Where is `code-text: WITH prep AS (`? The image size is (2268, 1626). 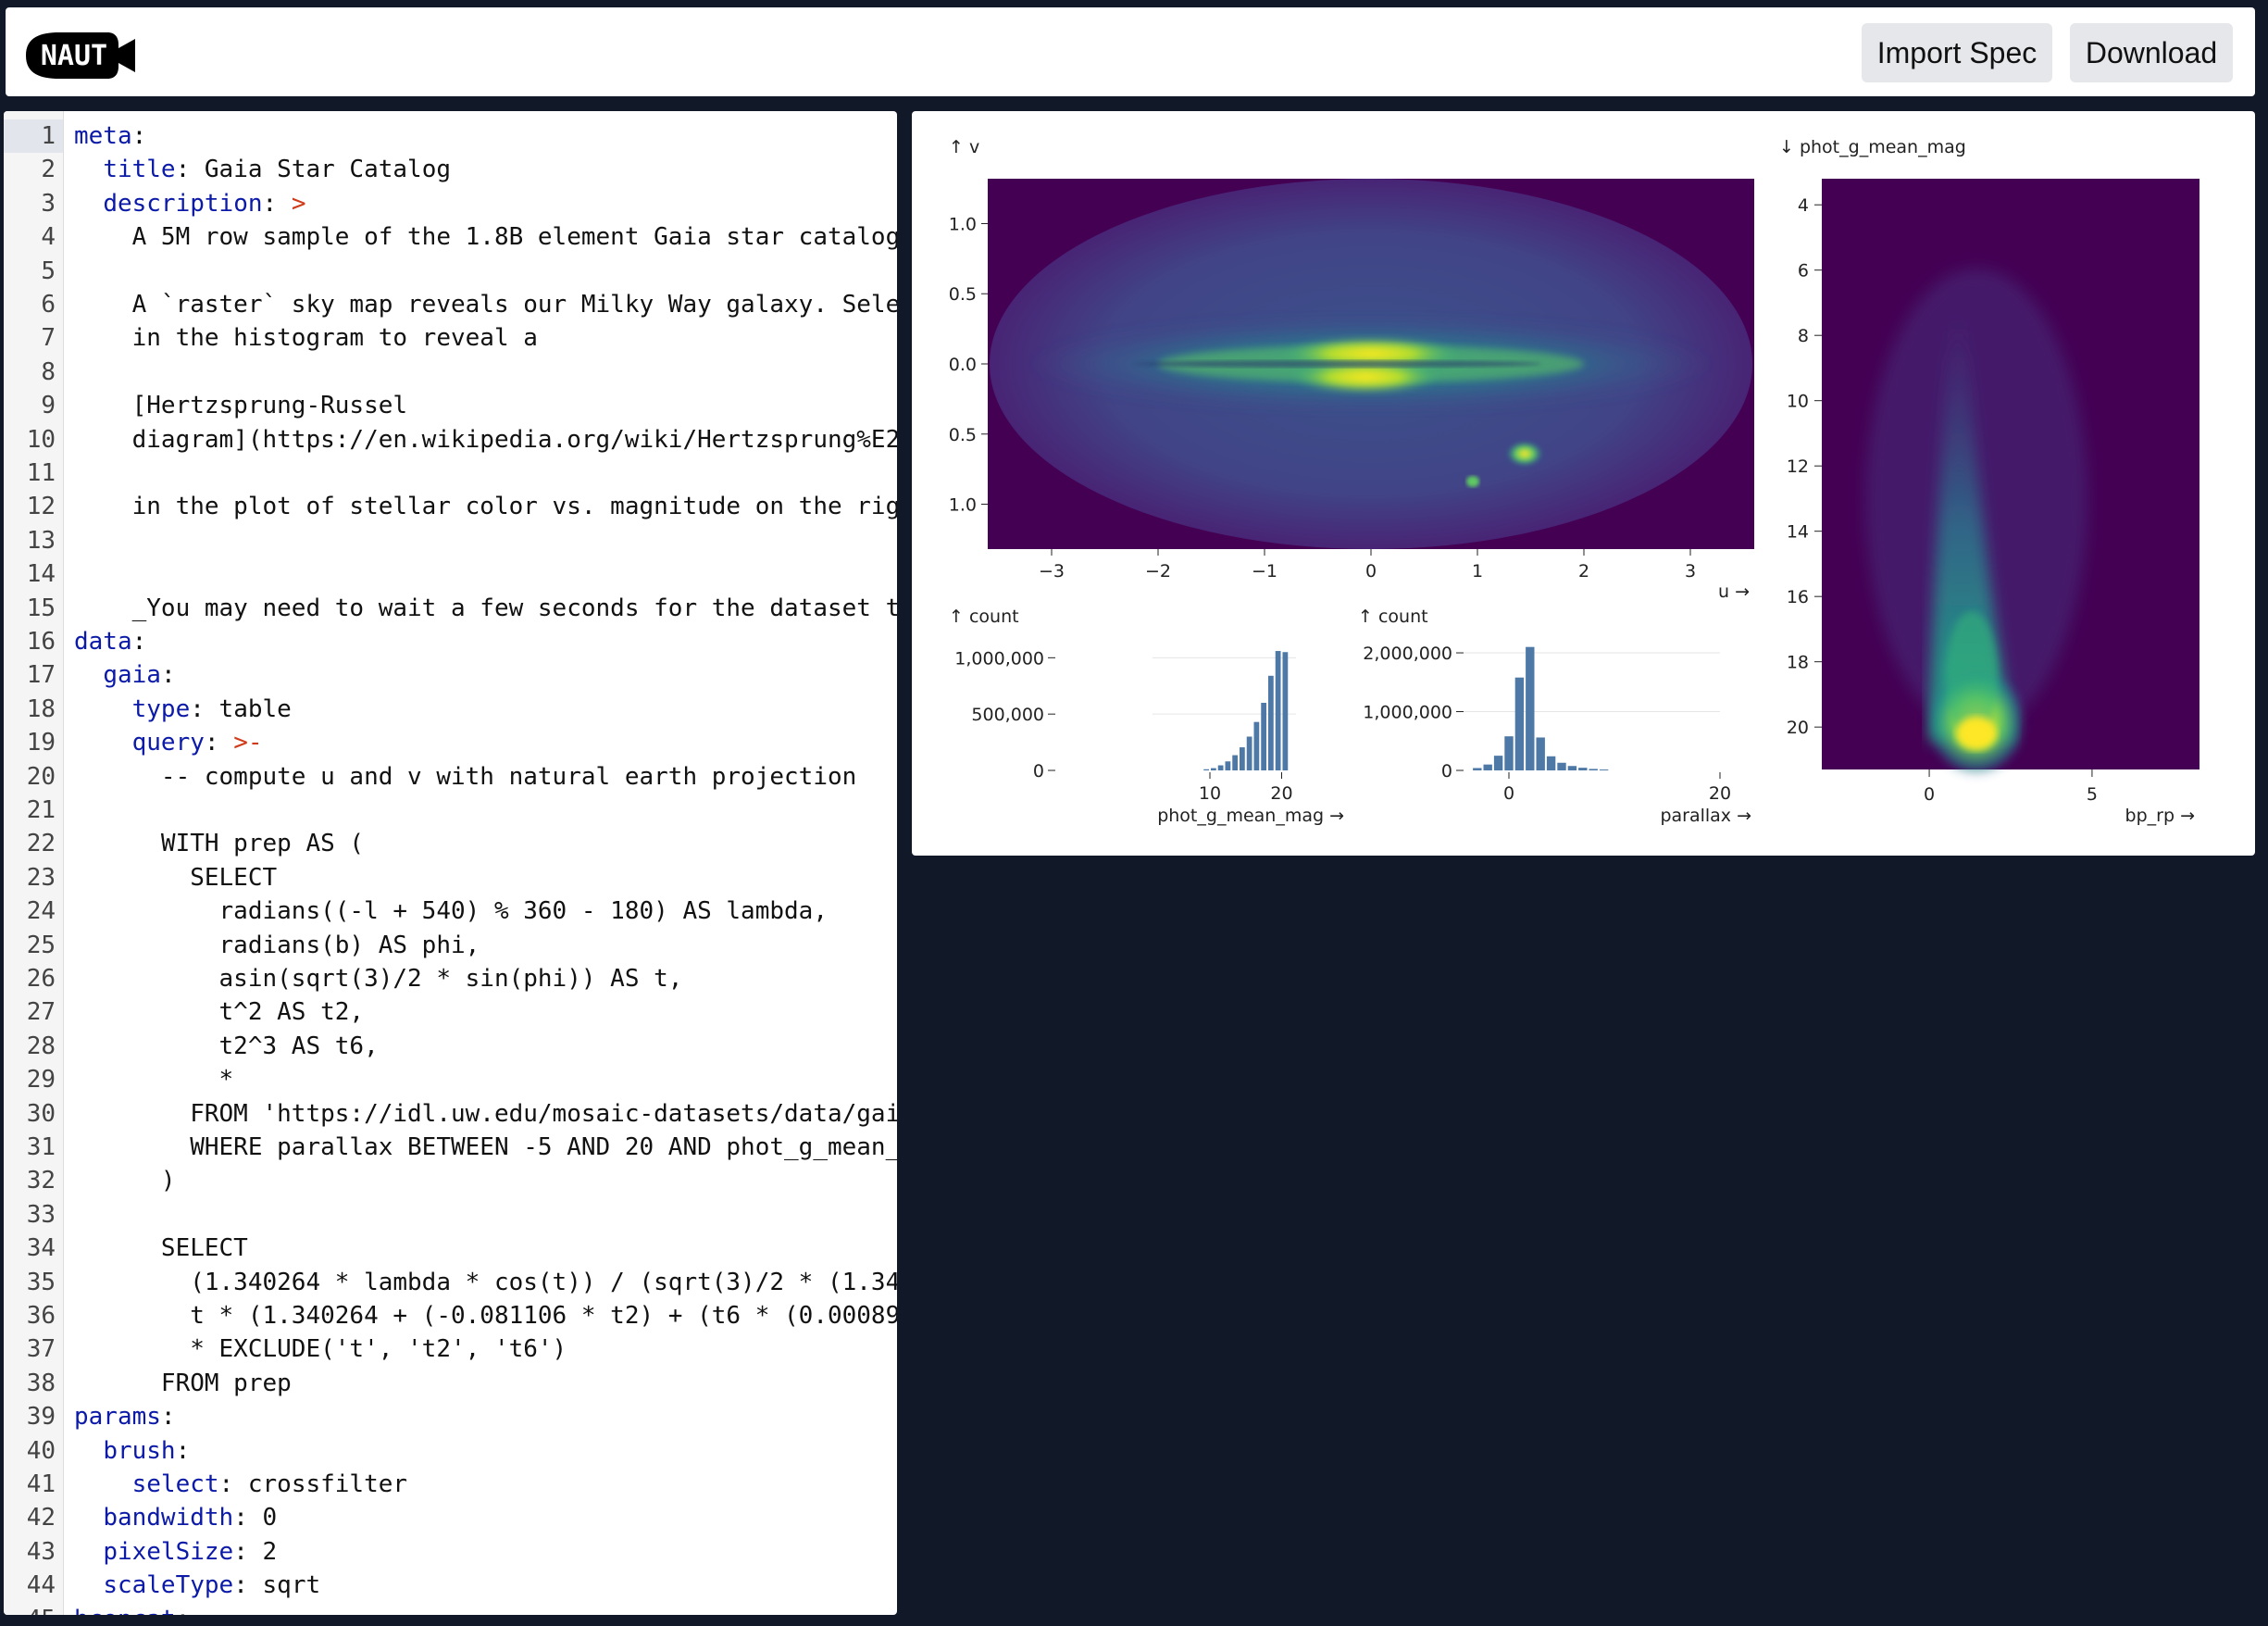 code-text: WITH prep AS ( is located at coordinates (219, 844).